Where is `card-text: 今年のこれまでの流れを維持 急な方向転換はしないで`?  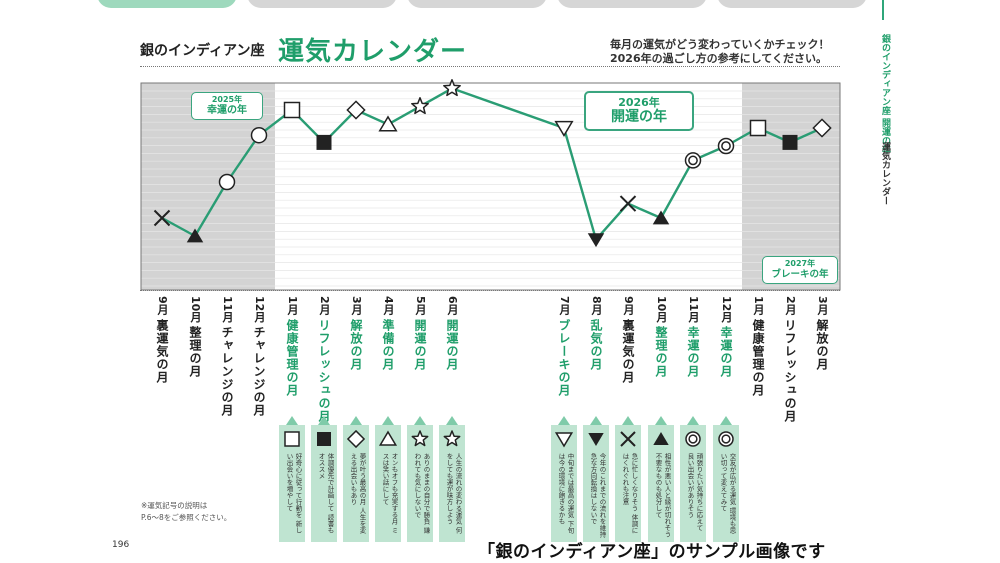 card-text: 今年のこれまでの流れを維持 急な方向転換はしないで is located at coordinates (597, 495).